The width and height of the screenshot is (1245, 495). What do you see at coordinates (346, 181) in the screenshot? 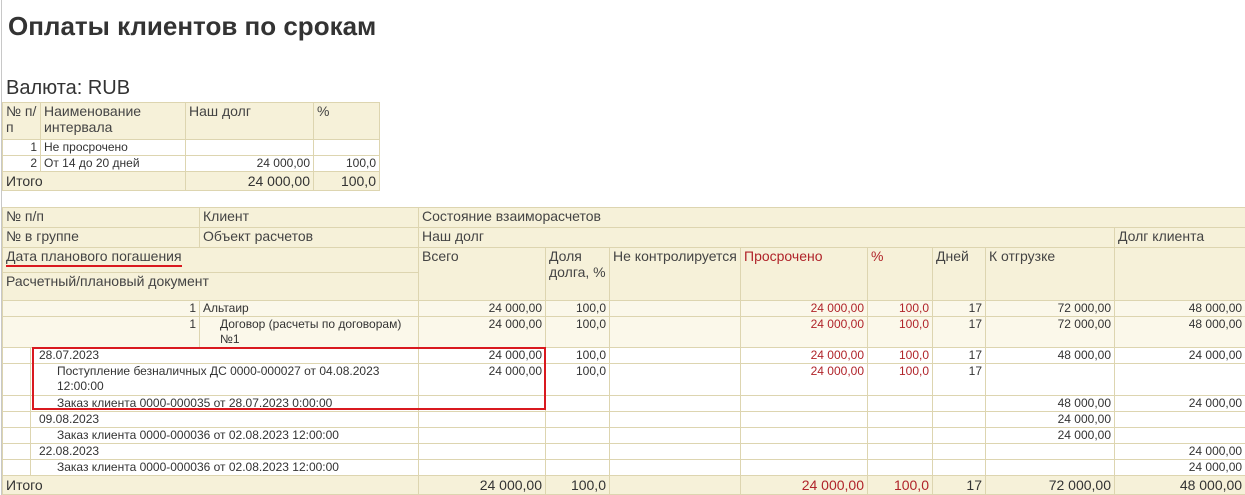
I see `total-percent: 100,0` at bounding box center [346, 181].